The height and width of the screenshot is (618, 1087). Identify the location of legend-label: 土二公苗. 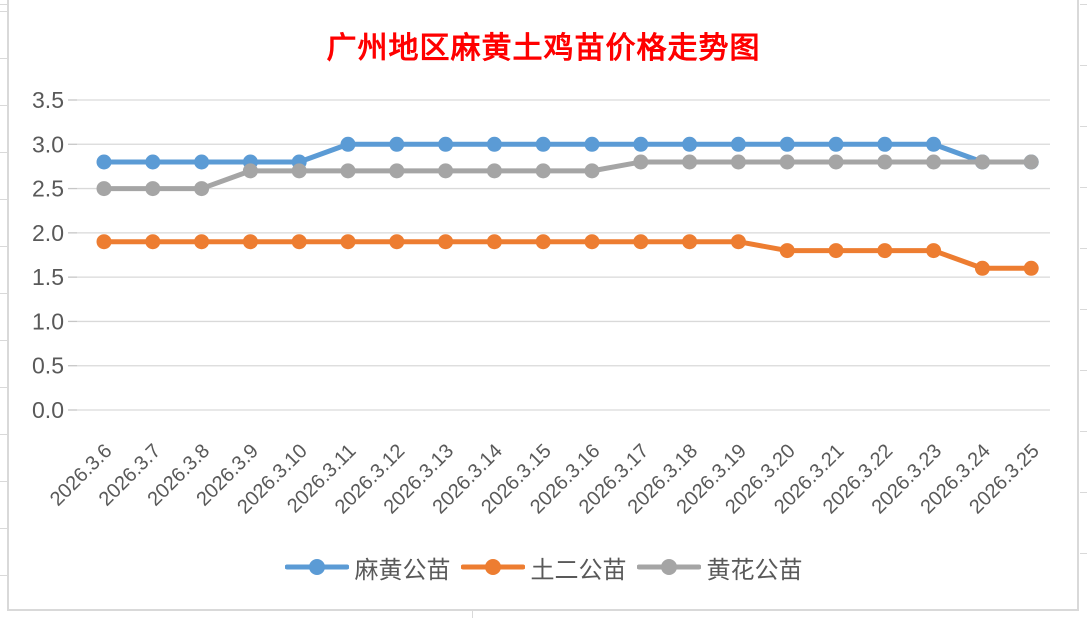
(578, 570).